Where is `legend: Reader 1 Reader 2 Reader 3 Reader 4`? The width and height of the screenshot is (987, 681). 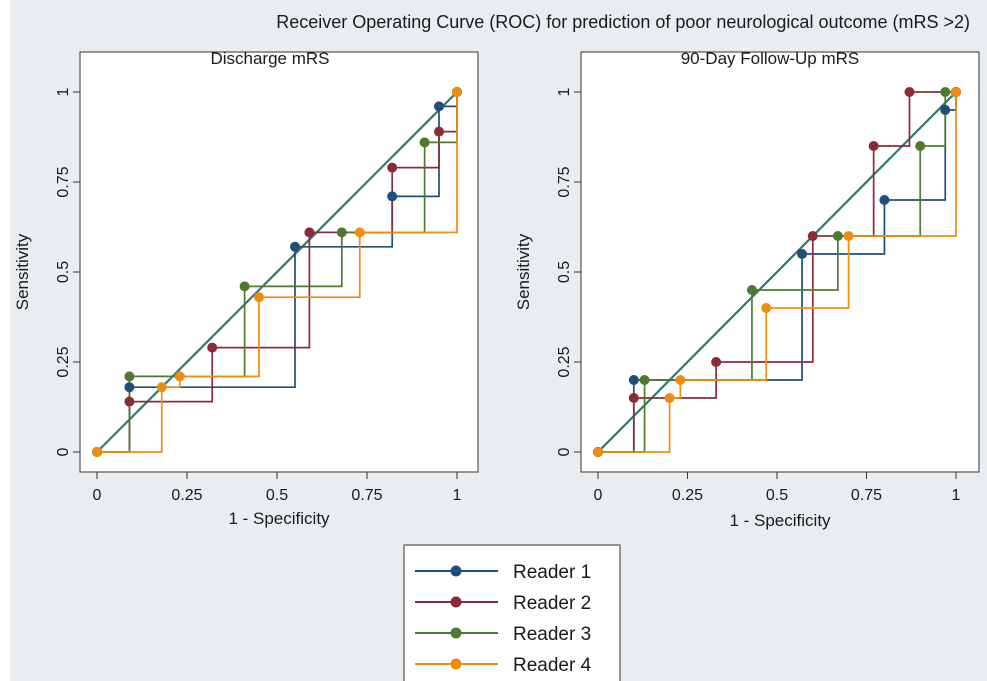
legend: Reader 1 Reader 2 Reader 3 Reader 4 is located at coordinates (512, 612).